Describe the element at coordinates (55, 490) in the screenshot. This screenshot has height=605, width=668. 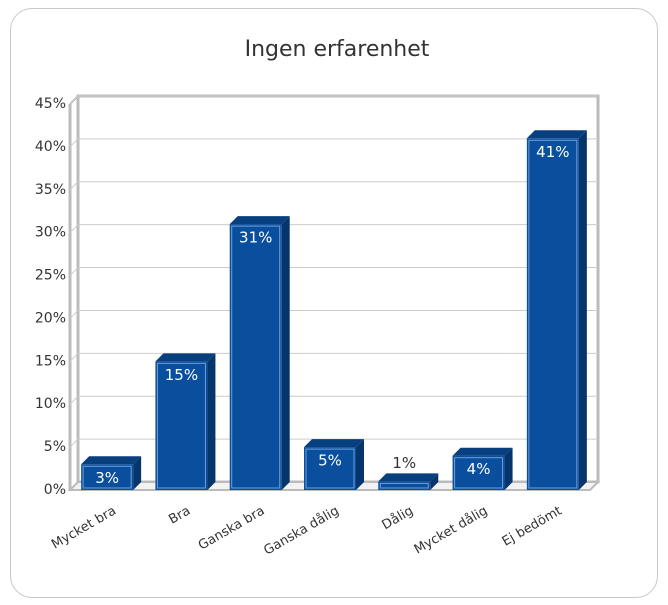
I see `y-tick-label: 0%` at that location.